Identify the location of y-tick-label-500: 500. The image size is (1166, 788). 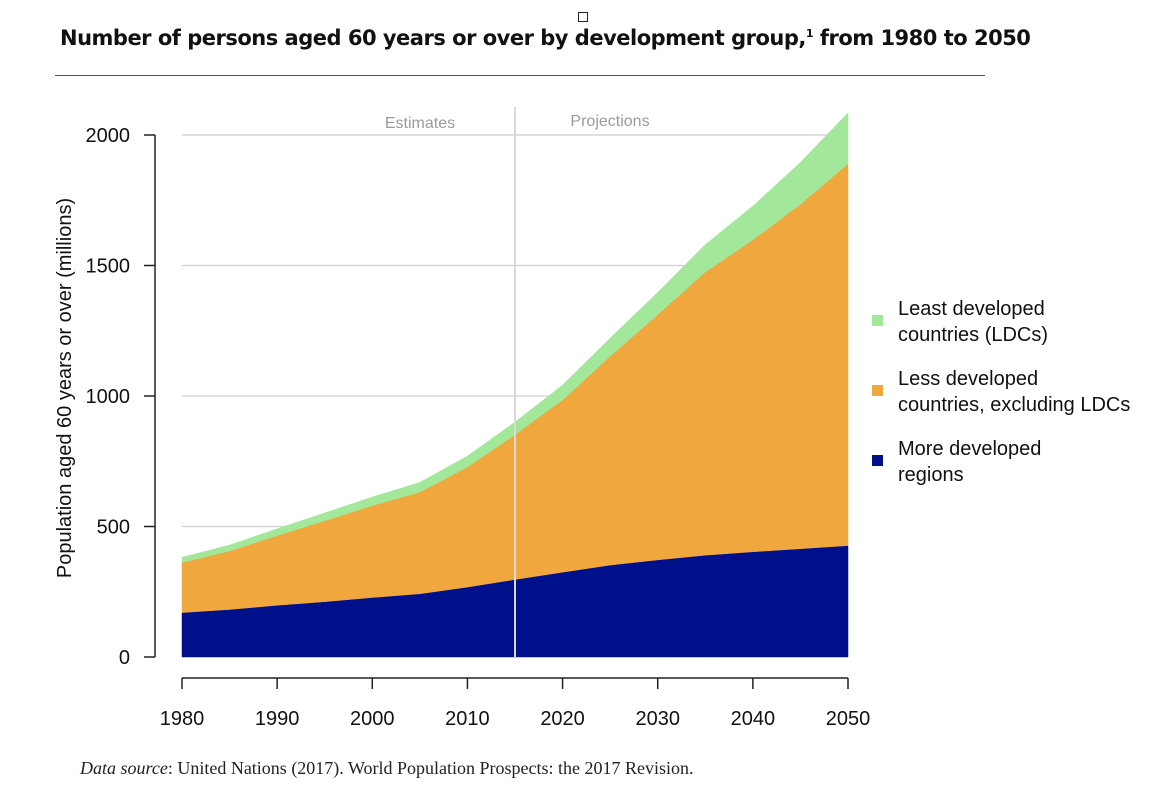
(113, 528).